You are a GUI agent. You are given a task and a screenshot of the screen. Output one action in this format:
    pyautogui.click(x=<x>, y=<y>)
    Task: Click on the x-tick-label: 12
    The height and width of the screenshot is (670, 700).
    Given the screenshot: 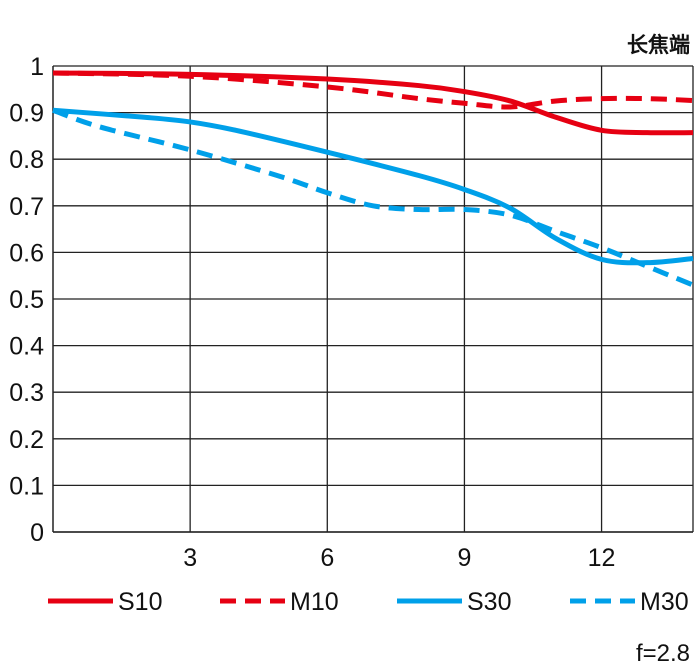 What is the action you would take?
    pyautogui.click(x=602, y=558)
    